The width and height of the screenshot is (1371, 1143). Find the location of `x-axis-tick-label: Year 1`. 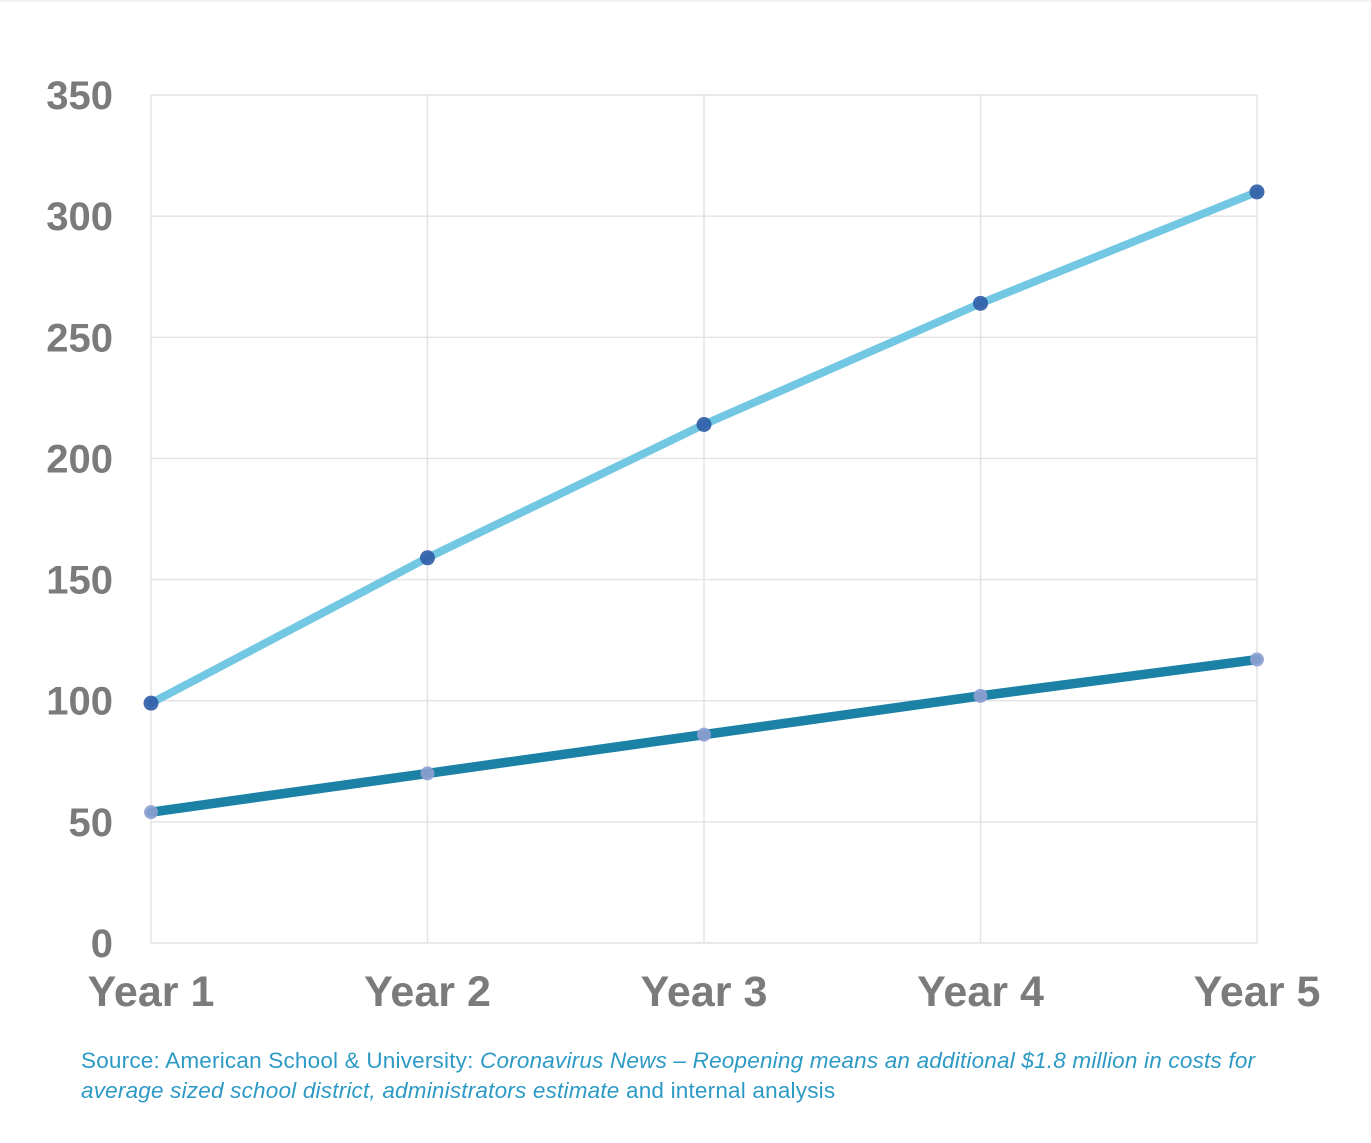

x-axis-tick-label: Year 1 is located at coordinates (151, 992).